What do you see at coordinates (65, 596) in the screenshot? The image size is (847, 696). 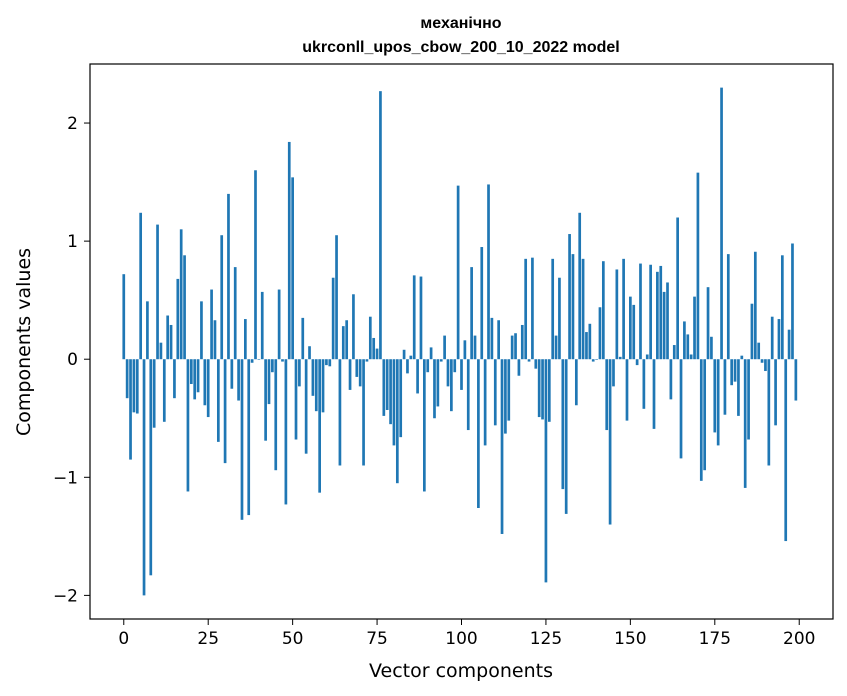 I see `y-tick-label: −2` at bounding box center [65, 596].